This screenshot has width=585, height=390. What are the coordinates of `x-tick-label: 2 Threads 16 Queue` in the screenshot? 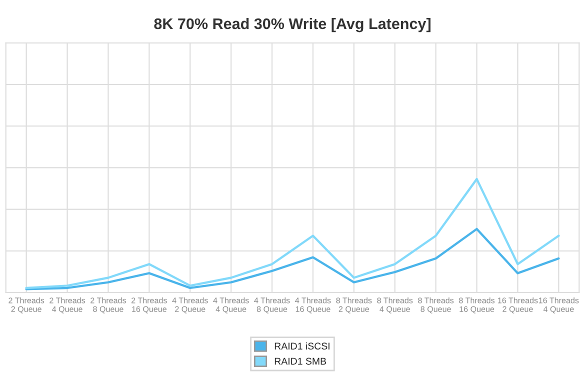 It's located at (149, 305).